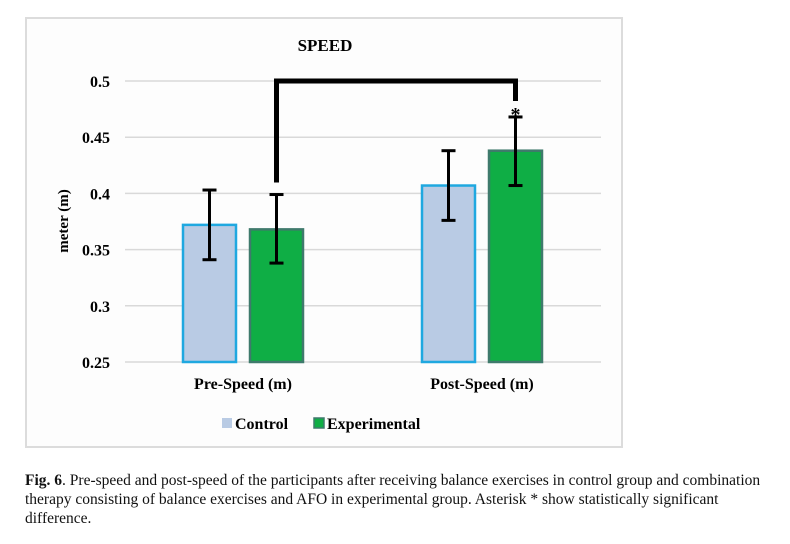  What do you see at coordinates (100, 307) in the screenshot?
I see `y-tick-label: 0.3` at bounding box center [100, 307].